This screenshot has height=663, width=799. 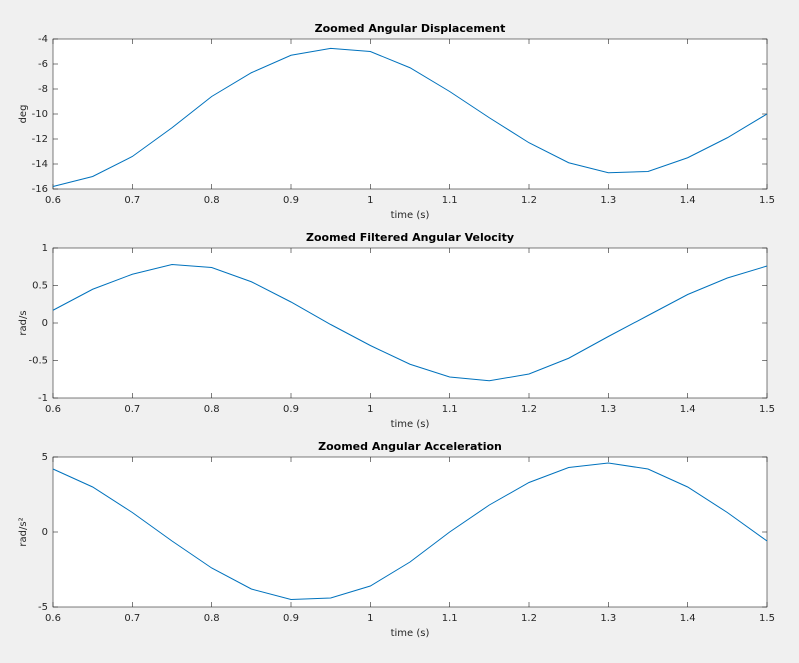 I want to click on y-tick-label: 0.5, so click(x=40, y=286).